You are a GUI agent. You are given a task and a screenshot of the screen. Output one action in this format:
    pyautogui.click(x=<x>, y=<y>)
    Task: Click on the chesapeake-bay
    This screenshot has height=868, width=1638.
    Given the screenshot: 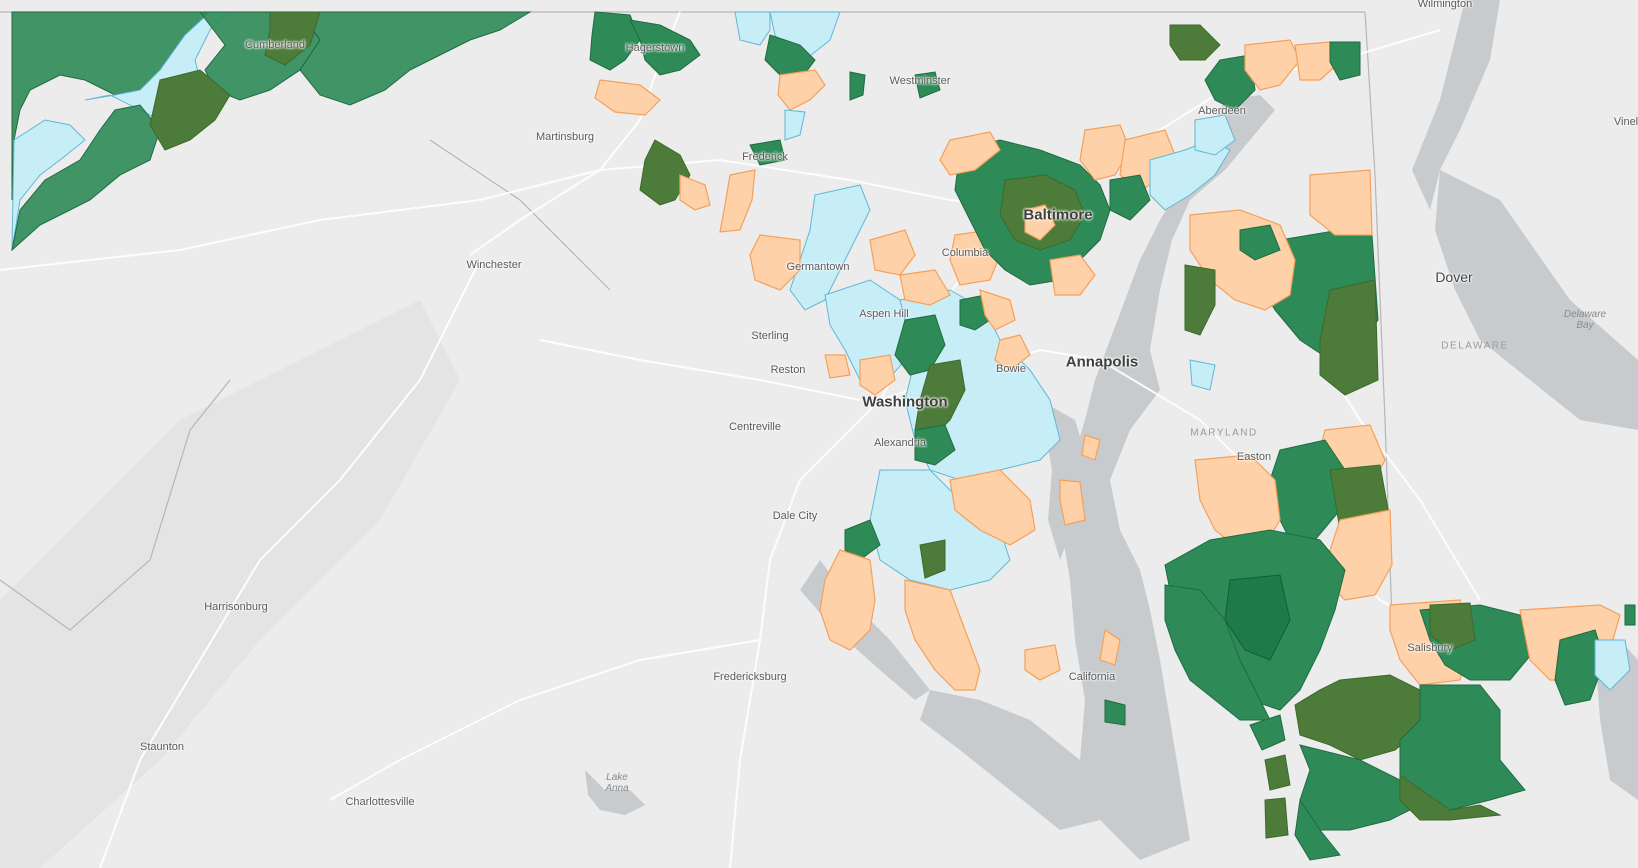 What is the action you would take?
    pyautogui.click(x=1167, y=477)
    